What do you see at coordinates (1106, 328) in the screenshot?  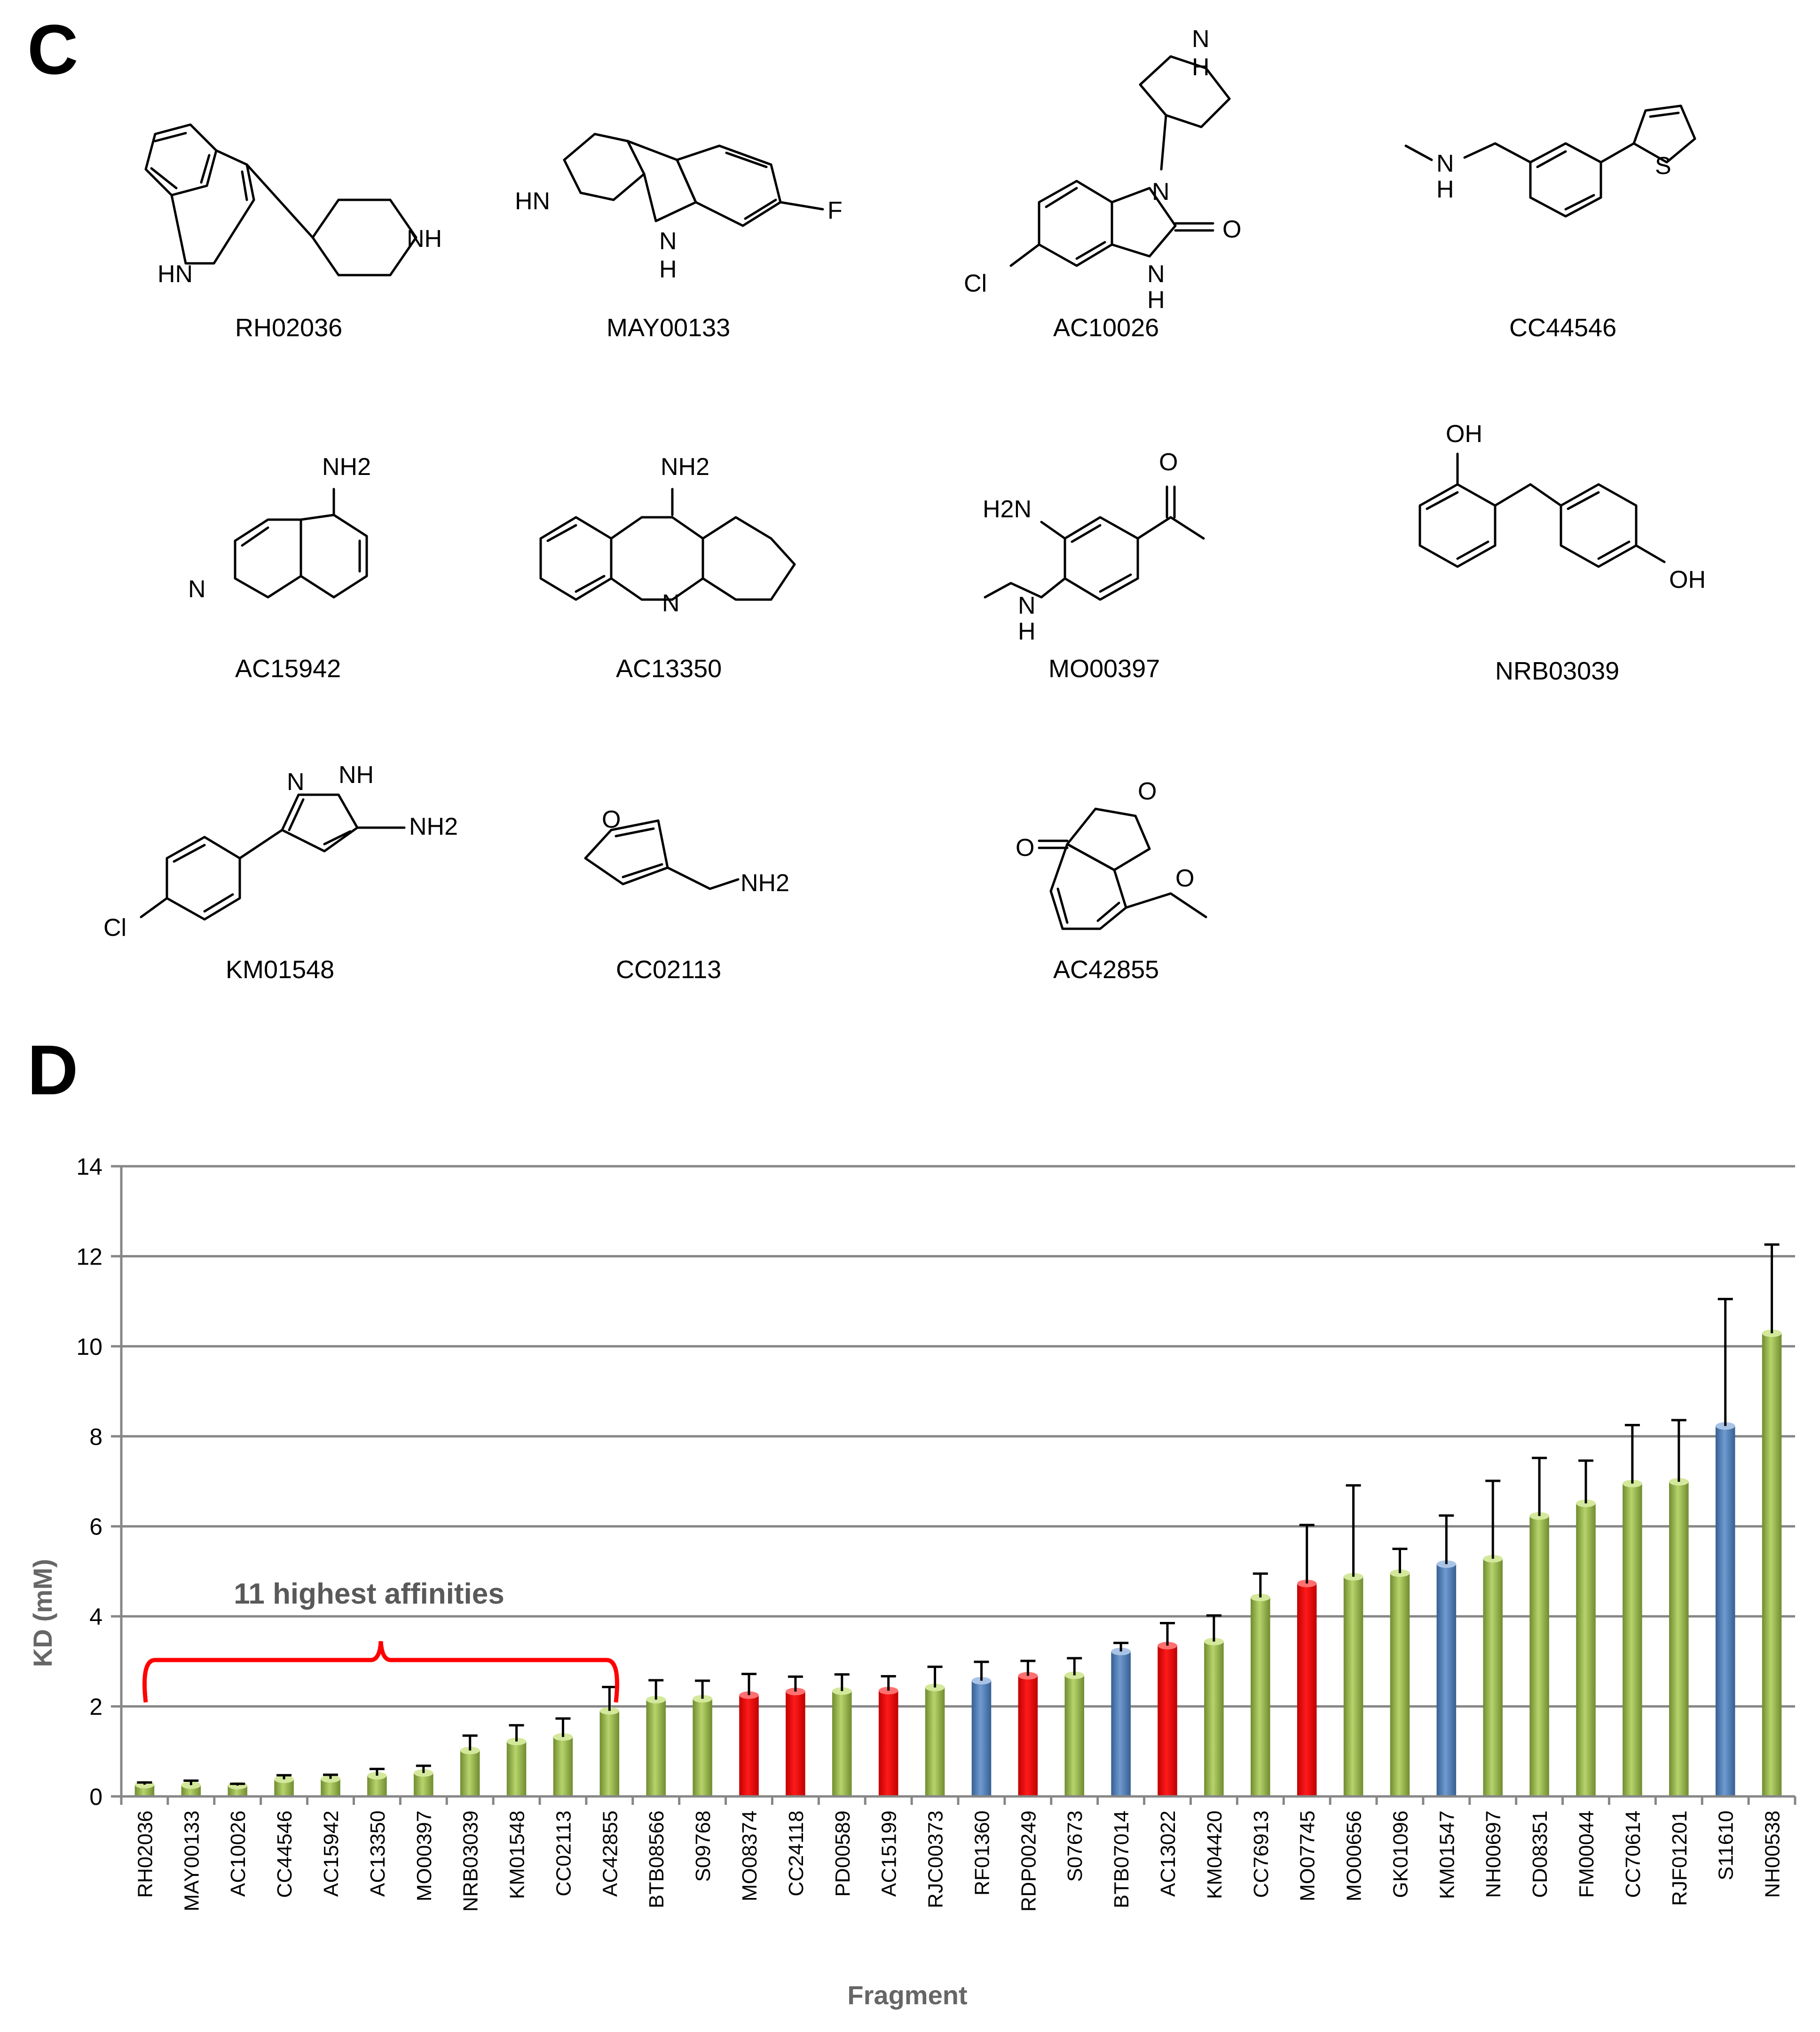 I see `label-ac10026: AC10026` at bounding box center [1106, 328].